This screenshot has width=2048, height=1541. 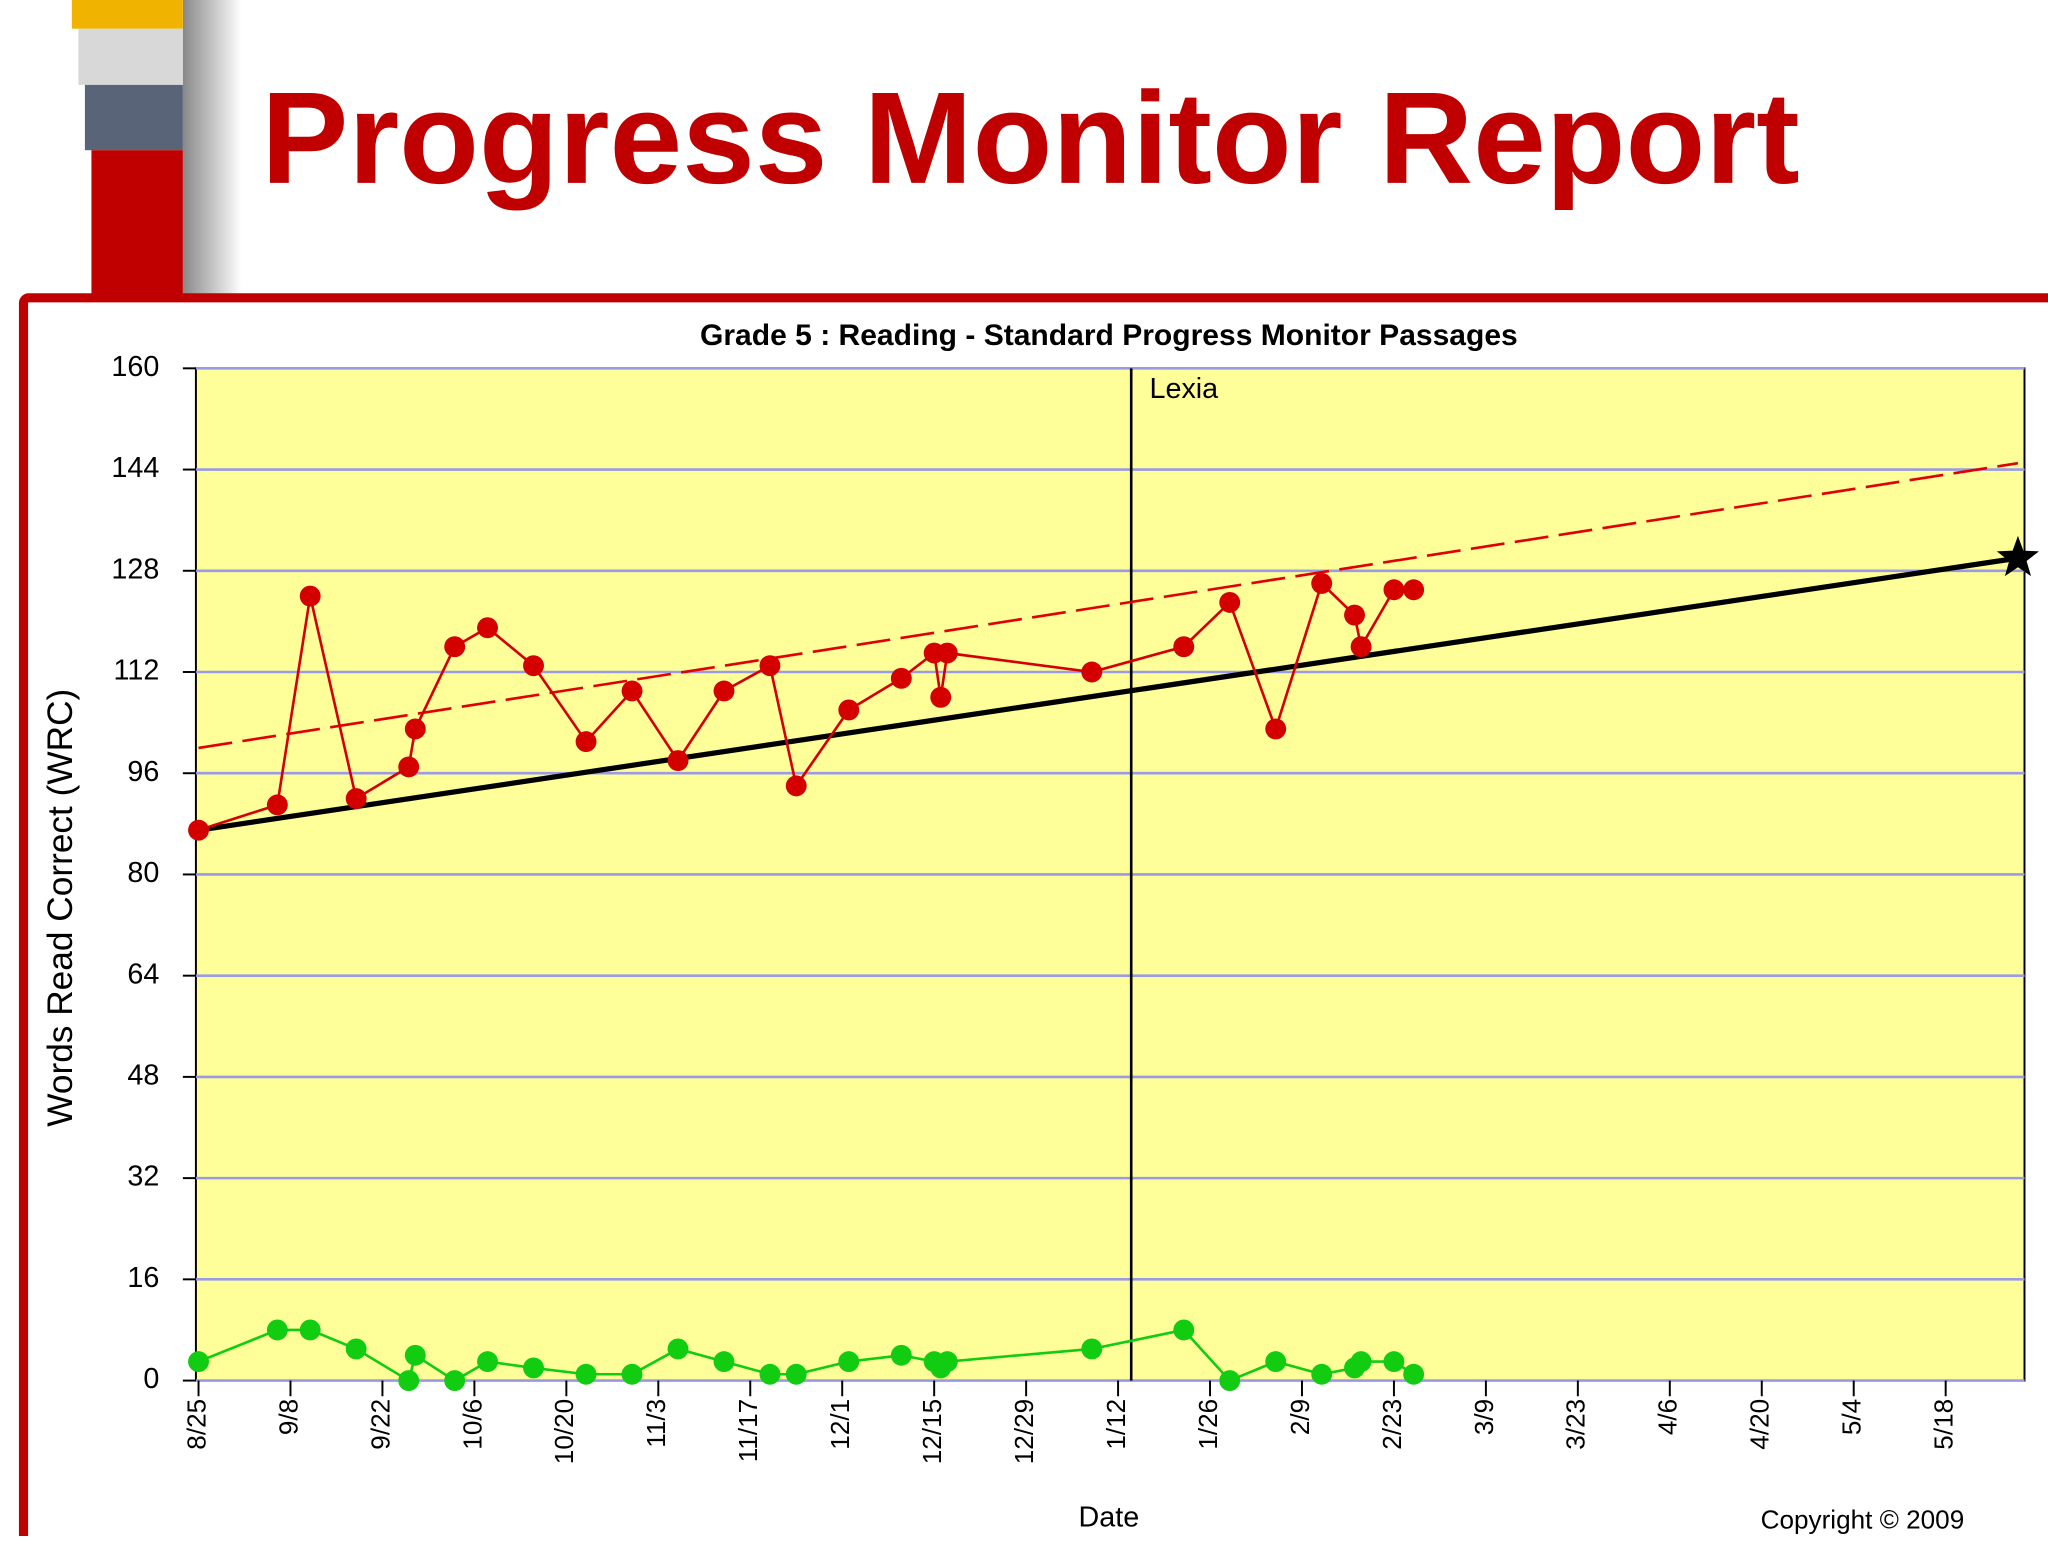 What do you see at coordinates (135, 367) in the screenshot?
I see `y-tick-label: 160` at bounding box center [135, 367].